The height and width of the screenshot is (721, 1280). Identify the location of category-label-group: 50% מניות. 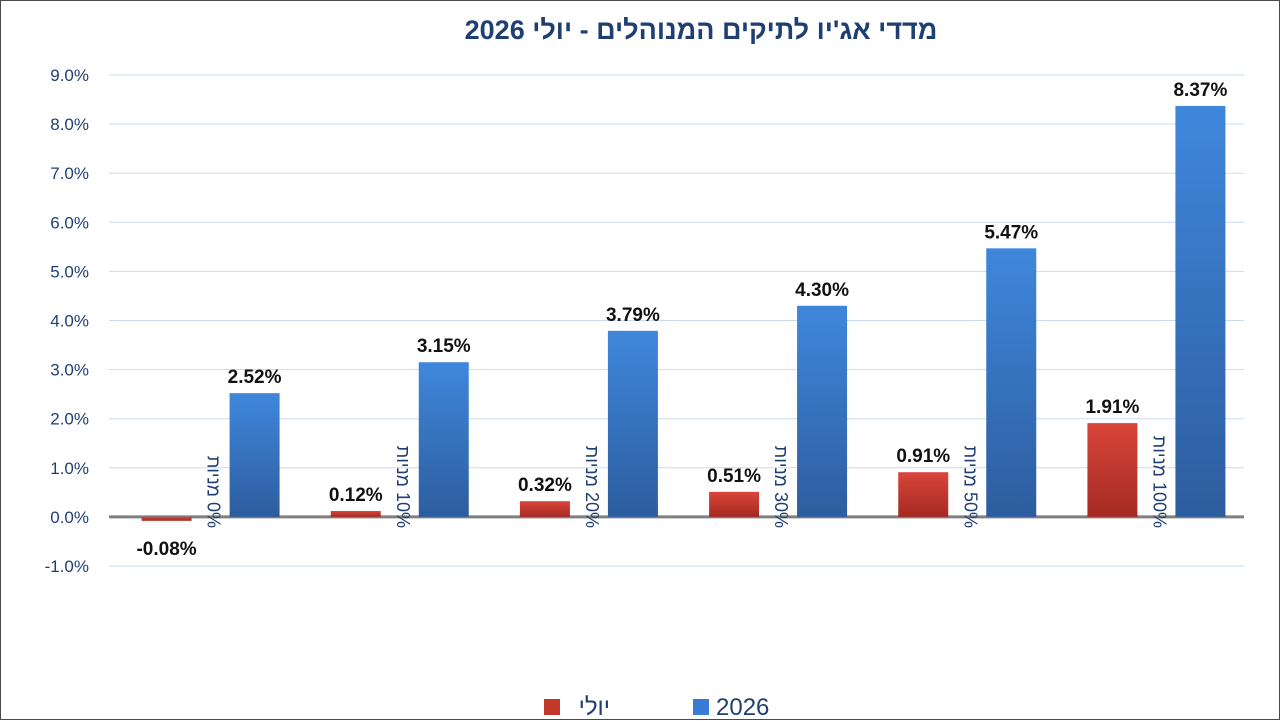
(970, 487).